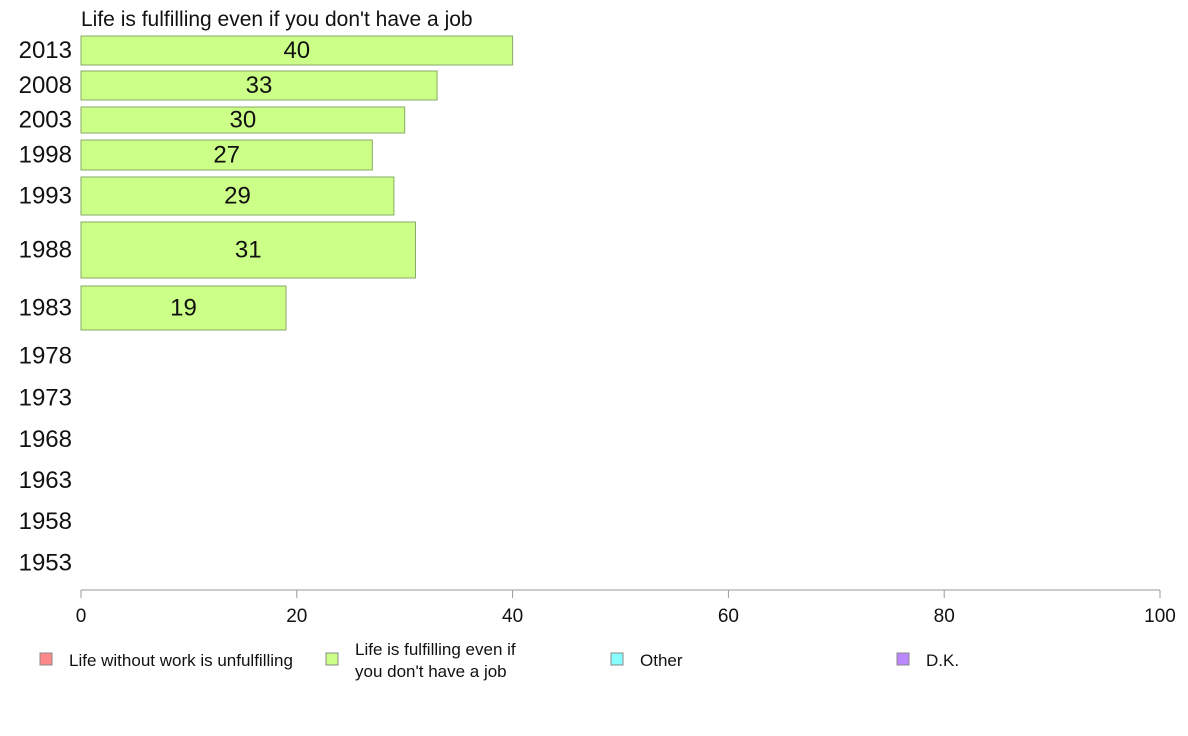  What do you see at coordinates (296, 616) in the screenshot?
I see `x-tick-label: 20` at bounding box center [296, 616].